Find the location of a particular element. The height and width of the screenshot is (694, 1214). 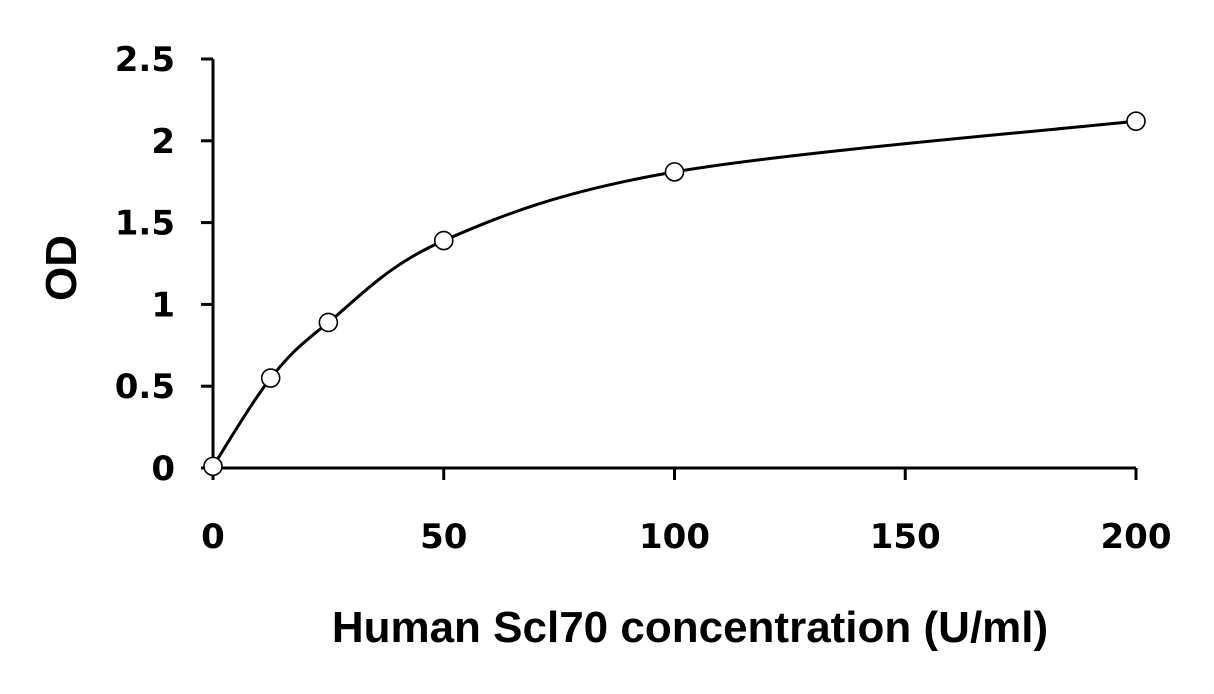

x-tick-label: 0 is located at coordinates (213, 537).